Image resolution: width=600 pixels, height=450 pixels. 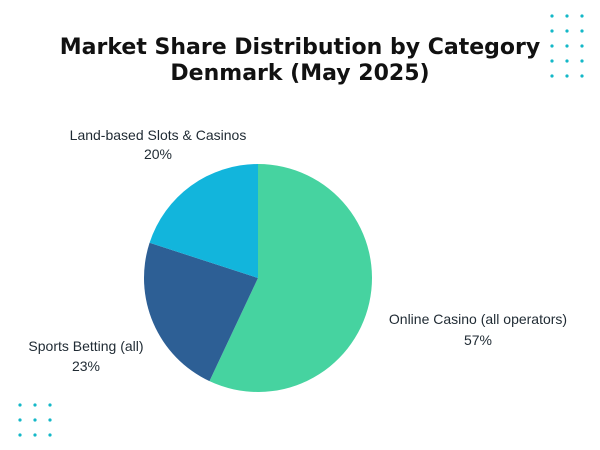 I want to click on pie-slice-sports-betting, so click(x=200, y=312).